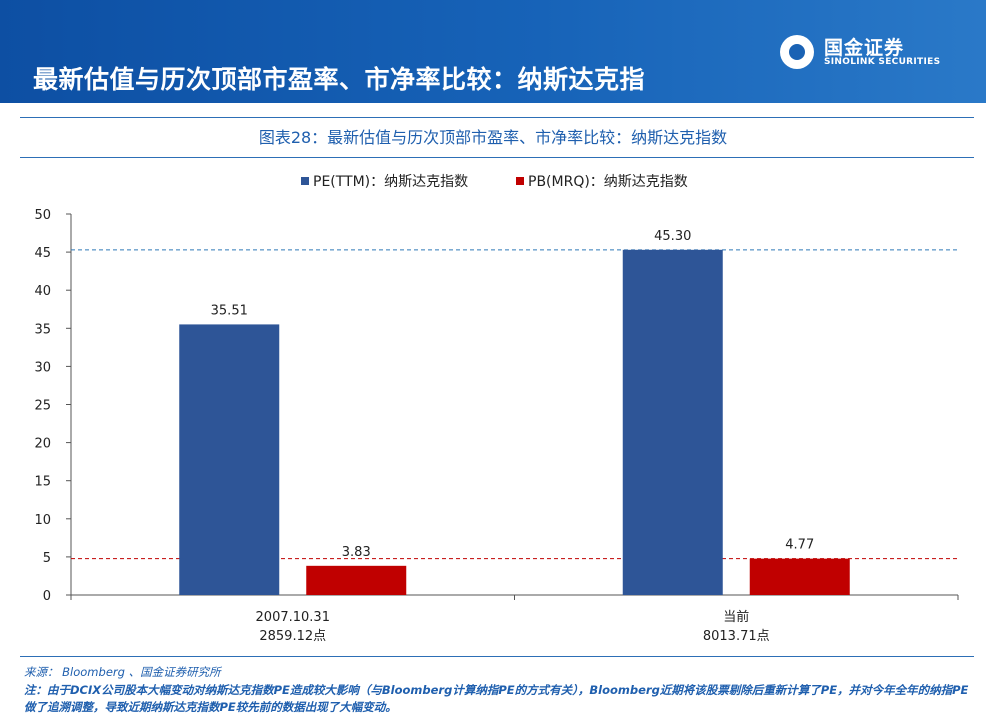 Image resolution: width=986 pixels, height=724 pixels. What do you see at coordinates (799, 576) in the screenshot?
I see `bar-series2-cat2` at bounding box center [799, 576].